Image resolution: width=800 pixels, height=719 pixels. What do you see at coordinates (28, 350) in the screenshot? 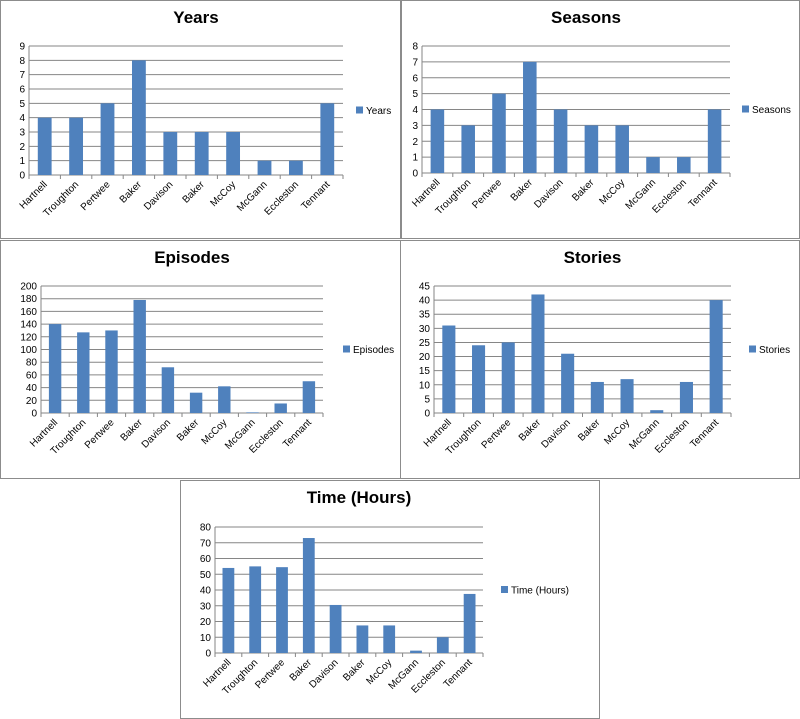
I see `y-tick-label: 100` at bounding box center [28, 350].